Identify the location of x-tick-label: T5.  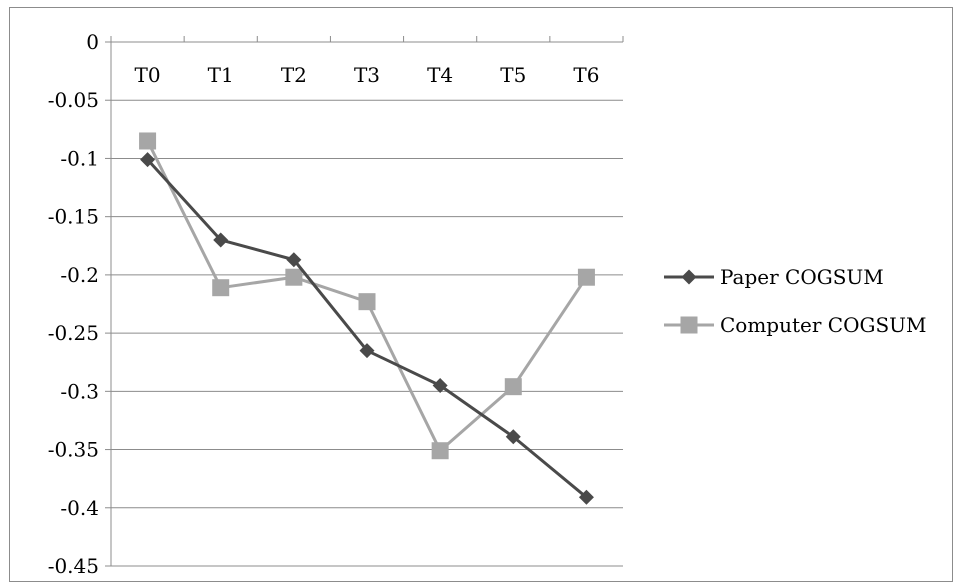
(513, 75).